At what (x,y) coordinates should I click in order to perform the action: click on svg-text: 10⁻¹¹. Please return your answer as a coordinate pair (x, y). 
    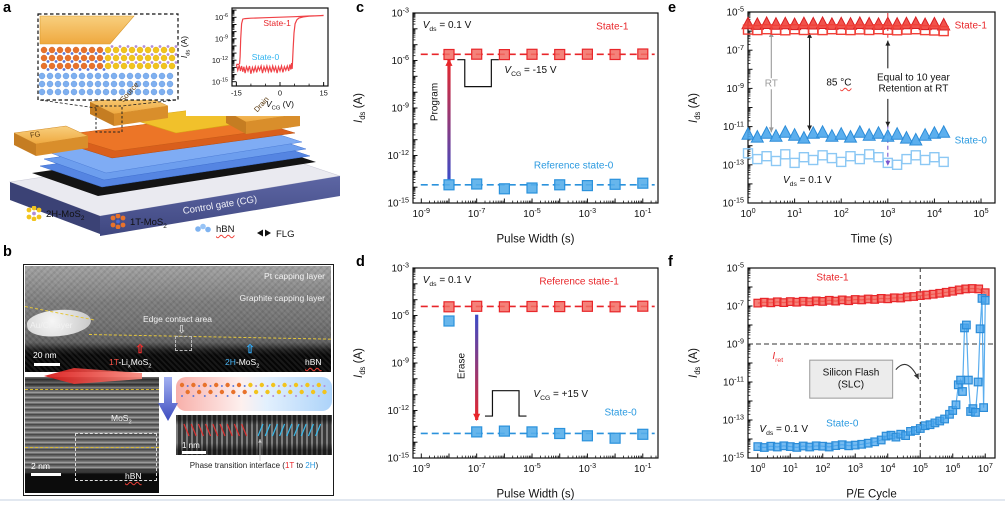
    Looking at the image, I should click on (733, 382).